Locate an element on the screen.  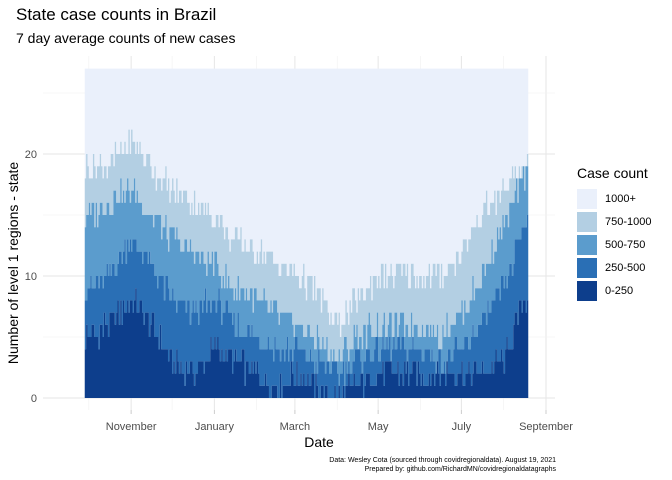
legend-item: 250-500 is located at coordinates (614, 267).